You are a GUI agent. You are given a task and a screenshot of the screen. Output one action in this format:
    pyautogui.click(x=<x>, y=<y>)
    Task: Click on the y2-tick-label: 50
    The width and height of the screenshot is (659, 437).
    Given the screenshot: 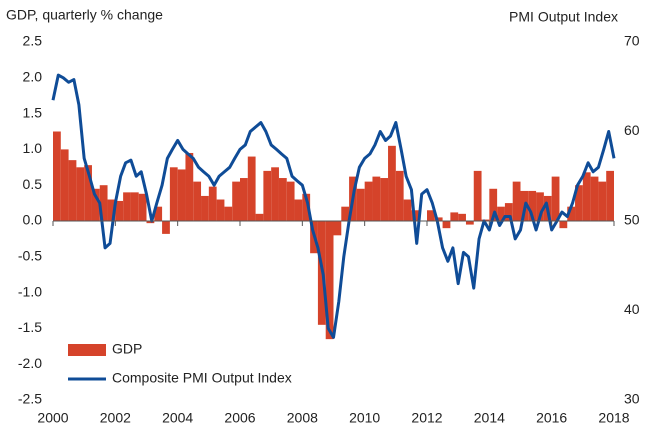 What is the action you would take?
    pyautogui.click(x=632, y=220)
    